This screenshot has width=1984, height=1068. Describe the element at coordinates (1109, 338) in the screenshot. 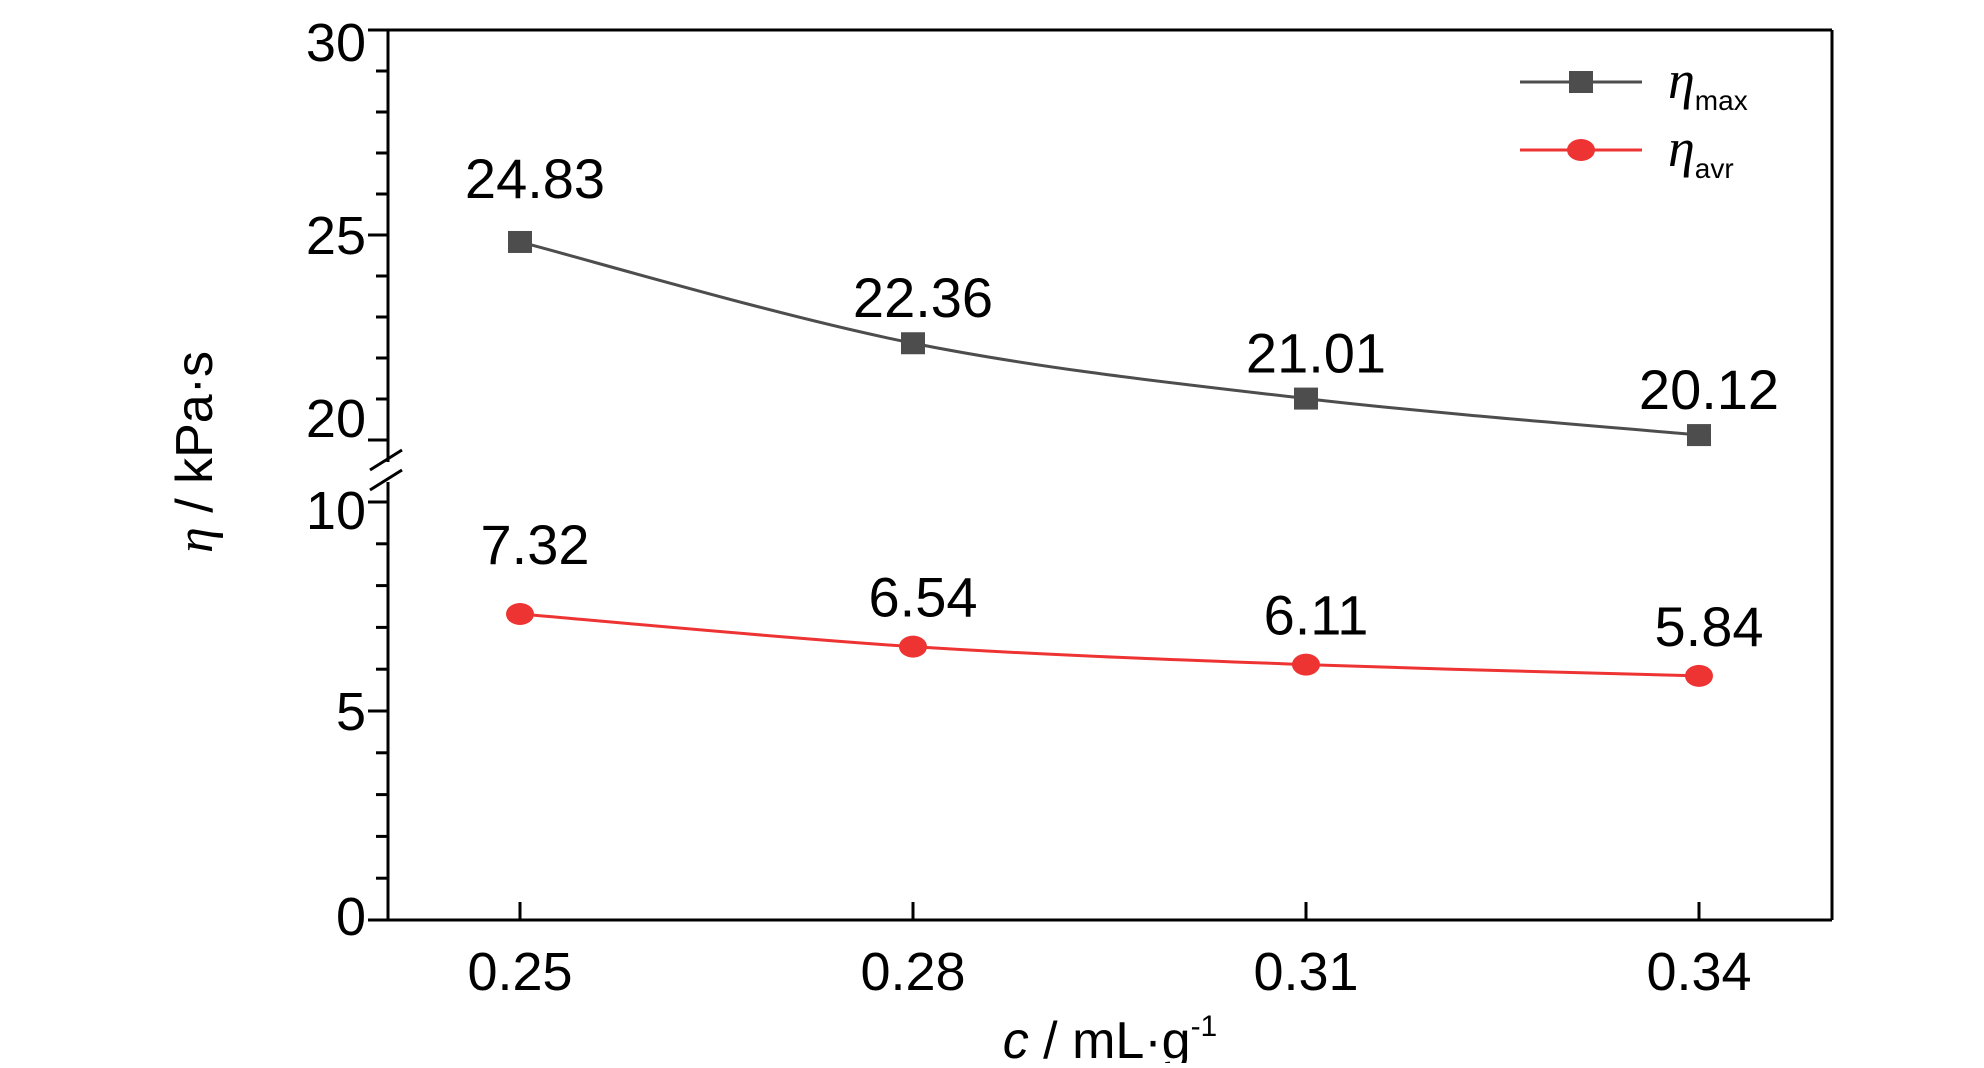

I see `series-line-max` at that location.